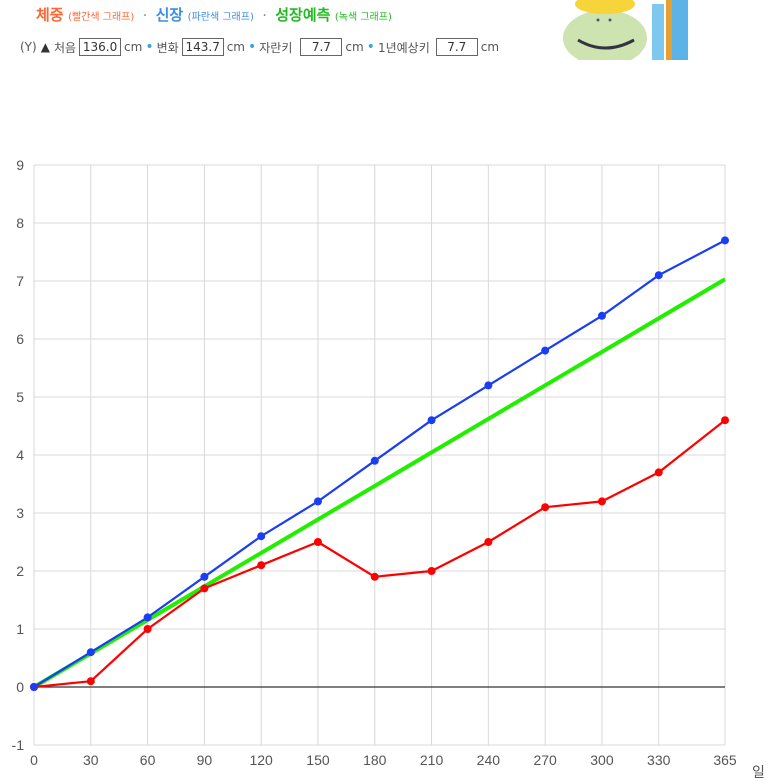  Describe the element at coordinates (605, 35) in the screenshot. I see `mascot-face` at that location.